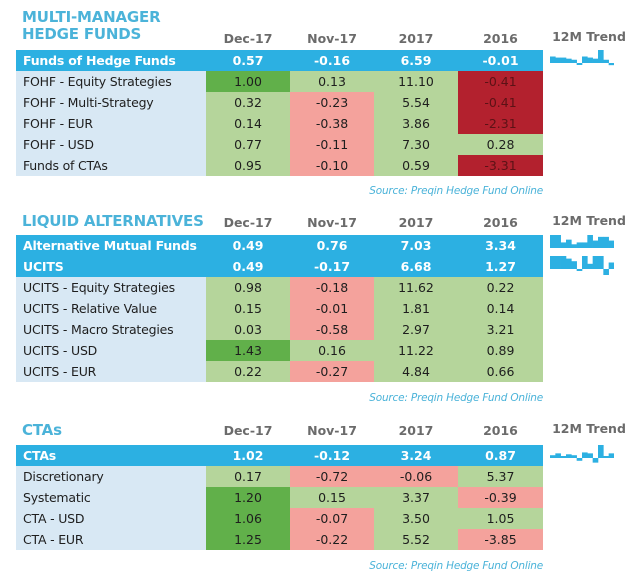  Describe the element at coordinates (500, 102) in the screenshot. I see `cell-y2016: -0.41` at that location.